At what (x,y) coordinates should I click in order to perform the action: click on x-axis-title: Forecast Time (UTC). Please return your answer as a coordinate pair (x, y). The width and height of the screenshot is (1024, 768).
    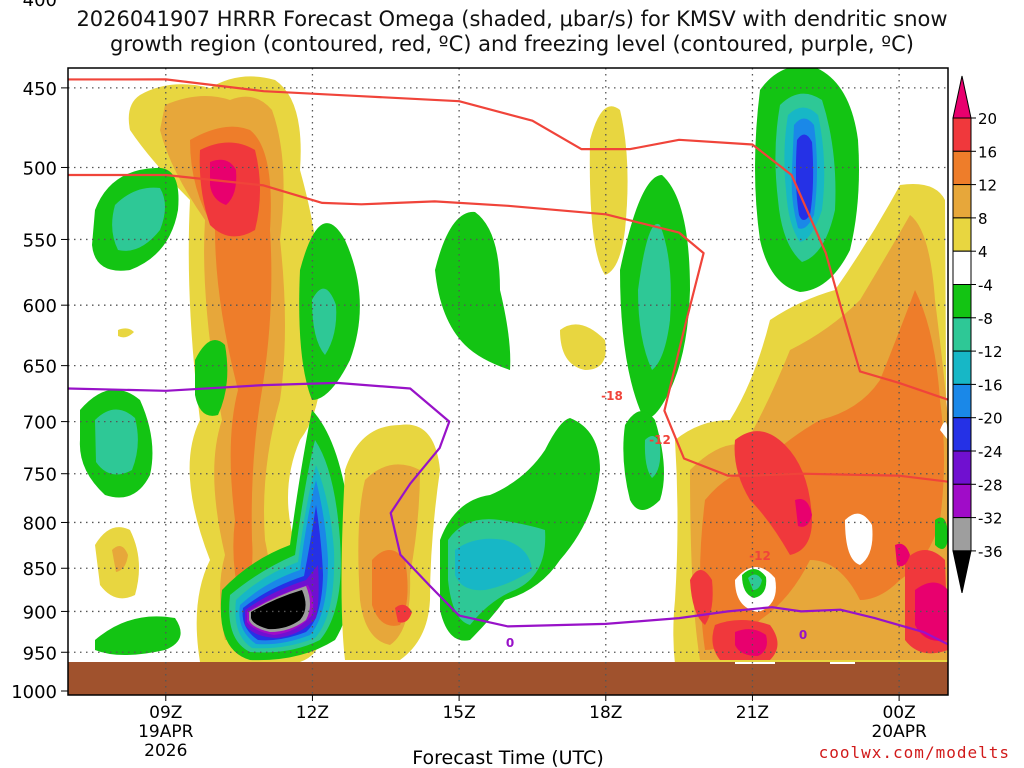
    Looking at the image, I should click on (507, 757).